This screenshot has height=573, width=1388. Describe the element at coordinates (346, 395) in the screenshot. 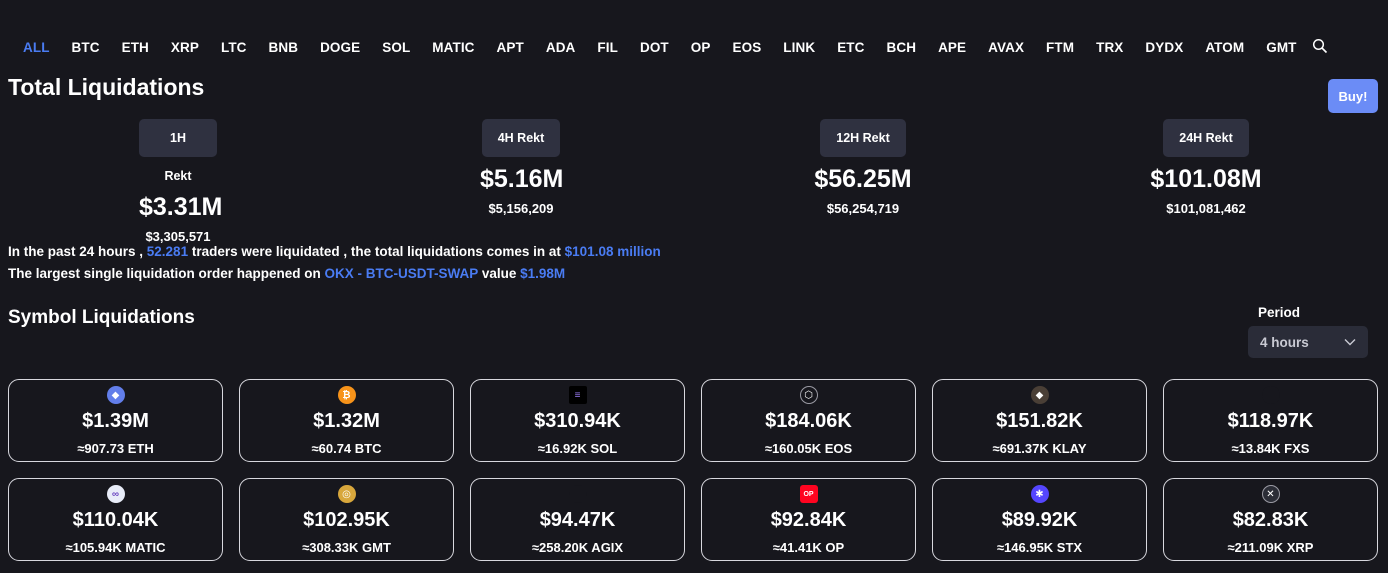

I see `btc-icon: ₿` at that location.